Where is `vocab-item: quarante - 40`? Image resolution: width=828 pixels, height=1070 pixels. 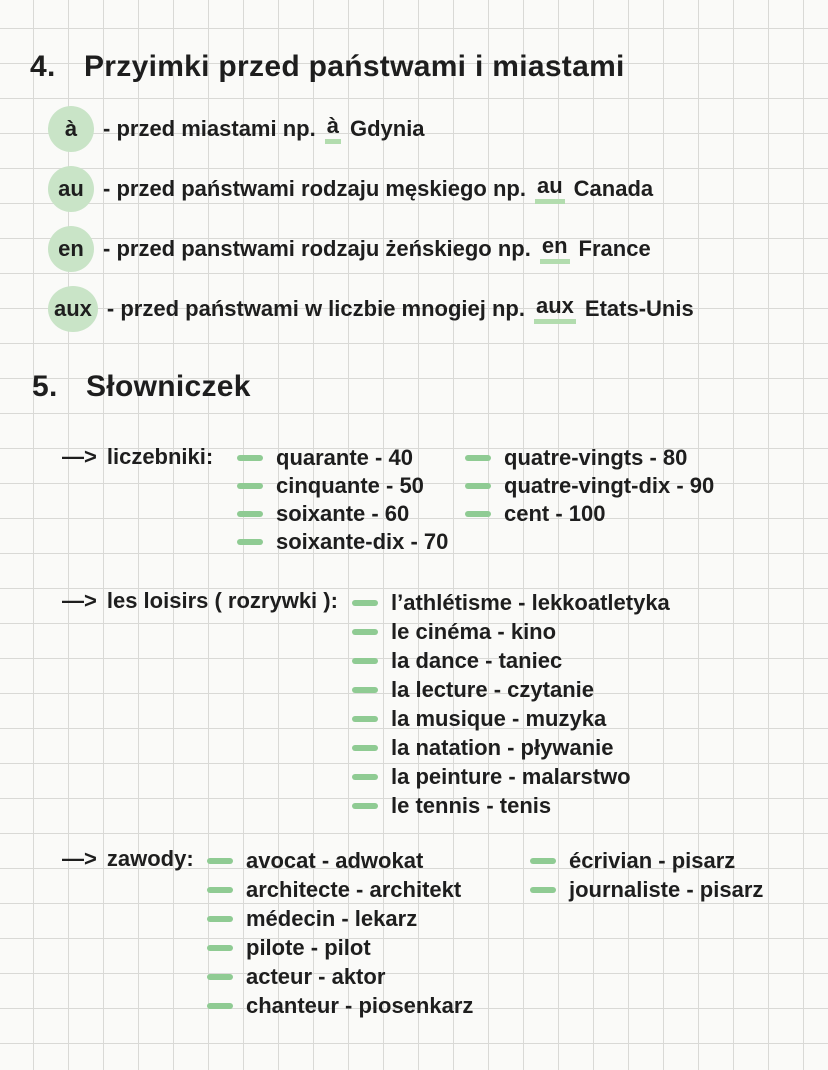
vocab-item: quarante - 40 is located at coordinates (342, 458).